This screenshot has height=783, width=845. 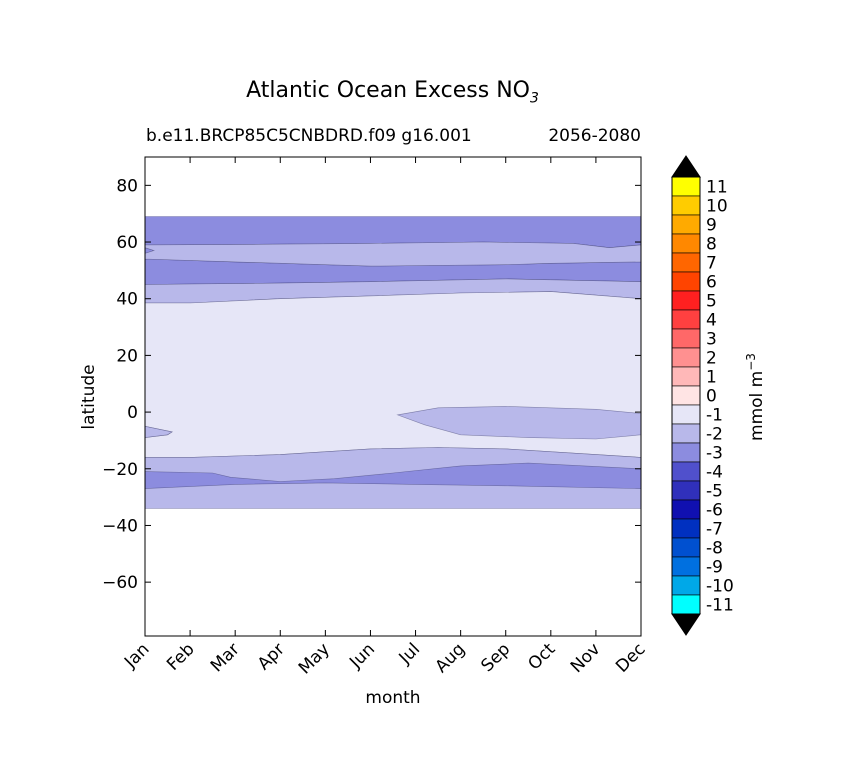 What do you see at coordinates (714, 511) in the screenshot?
I see `colorbar-tick-label: -6` at bounding box center [714, 511].